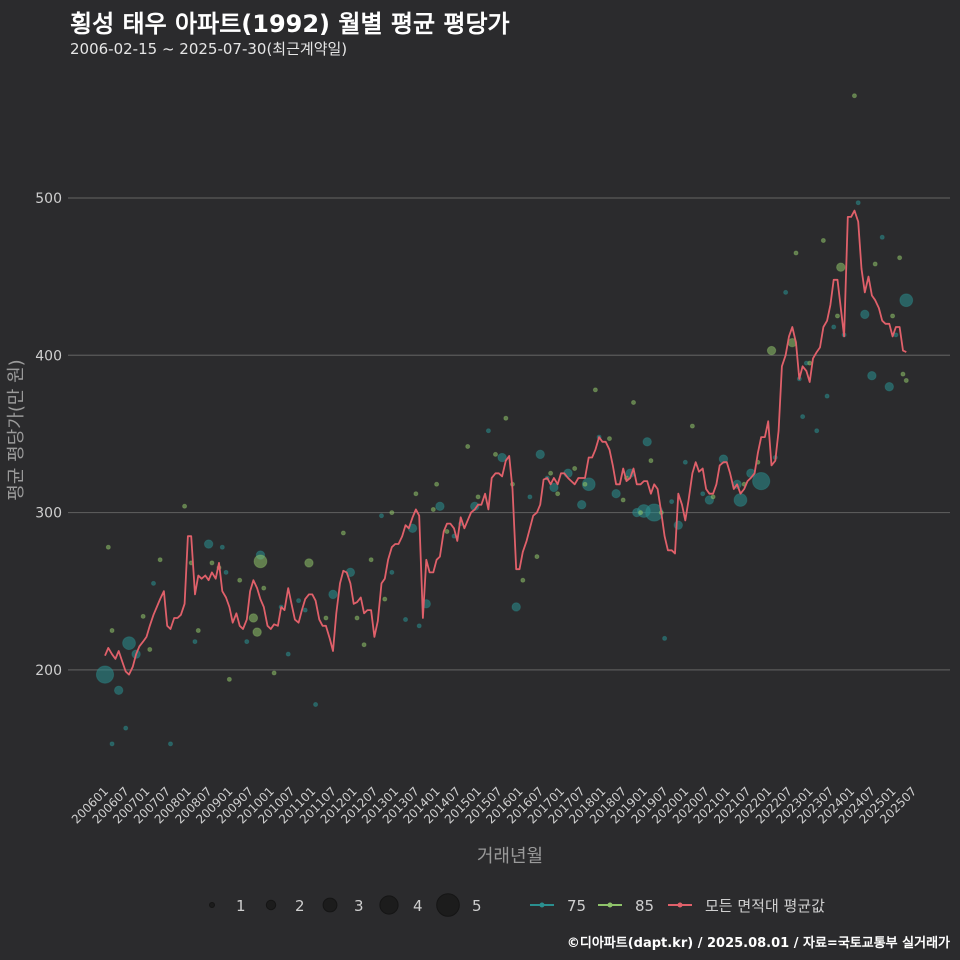 Image resolution: width=960 pixels, height=960 pixels. What do you see at coordinates (477, 906) in the screenshot?
I see `size-legend-label: 5` at bounding box center [477, 906].